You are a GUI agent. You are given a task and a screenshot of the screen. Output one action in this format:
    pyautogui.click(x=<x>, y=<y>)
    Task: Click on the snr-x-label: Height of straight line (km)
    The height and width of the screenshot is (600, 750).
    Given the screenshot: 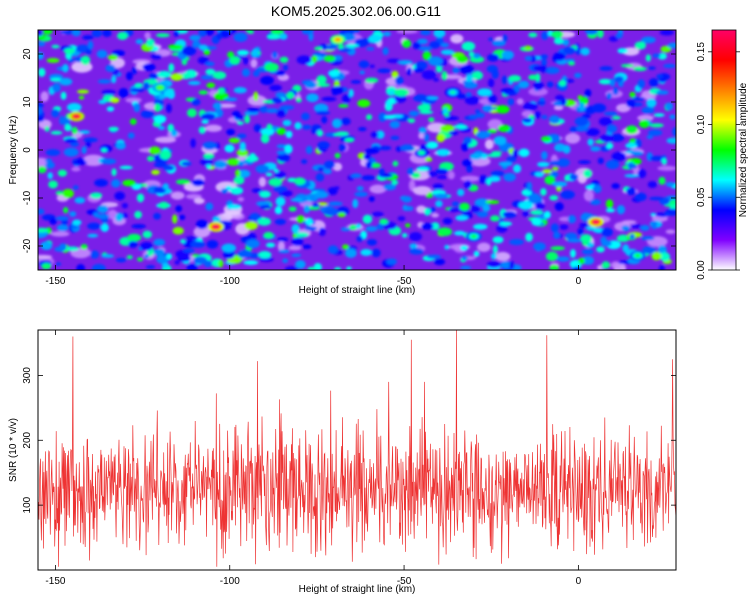 What is the action you would take?
    pyautogui.click(x=357, y=589)
    